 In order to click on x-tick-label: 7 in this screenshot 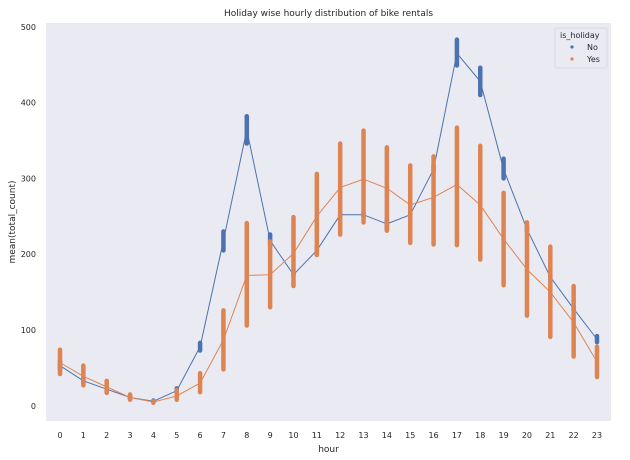, I will do `click(223, 435)`.